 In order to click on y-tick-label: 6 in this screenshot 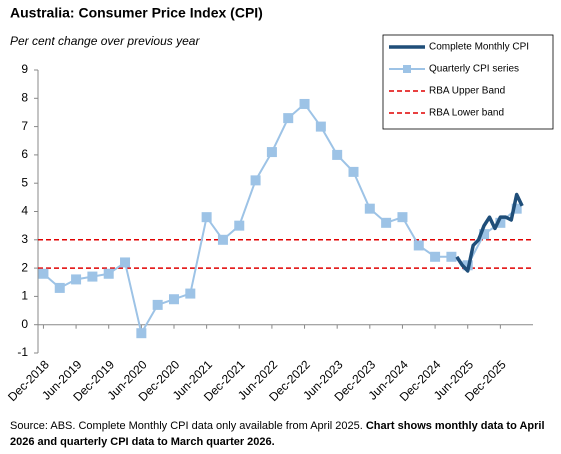, I will do `click(24, 154)`.